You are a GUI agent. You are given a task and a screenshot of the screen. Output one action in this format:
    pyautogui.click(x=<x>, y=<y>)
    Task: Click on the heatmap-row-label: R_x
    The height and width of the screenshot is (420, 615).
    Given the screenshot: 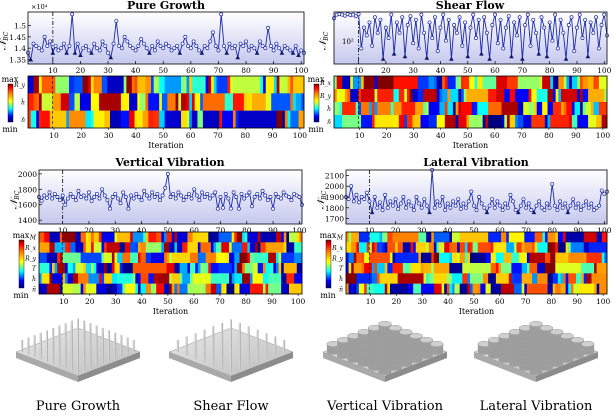 What is the action you would take?
    pyautogui.click(x=325, y=83)
    